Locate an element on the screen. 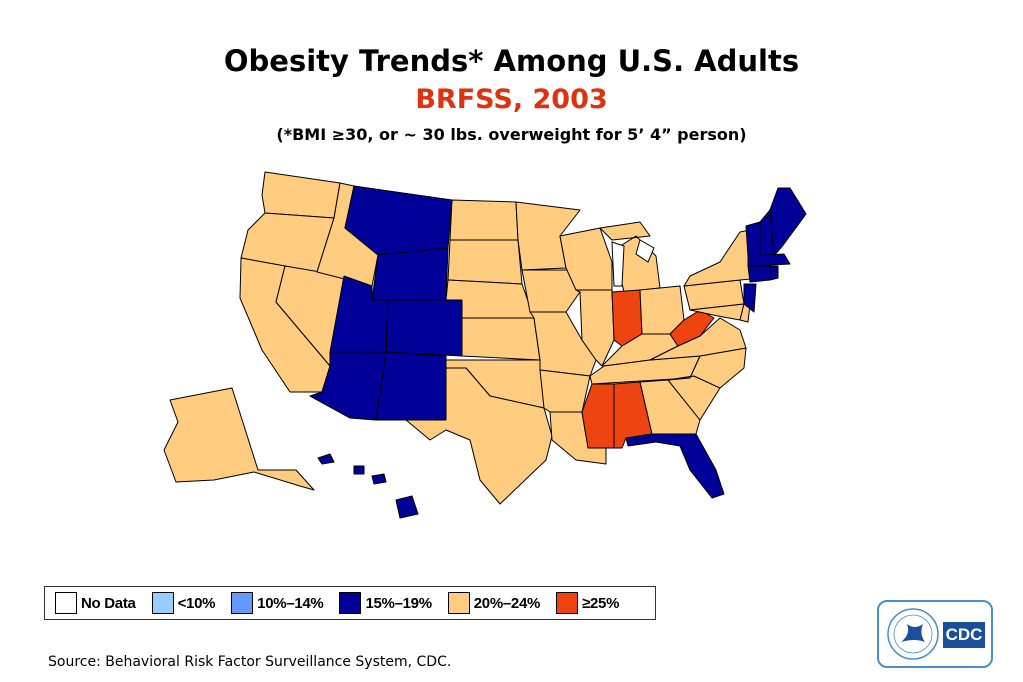 Image resolution: width=1023 pixels, height=682 pixels. state-west-virginia is located at coordinates (692, 328).